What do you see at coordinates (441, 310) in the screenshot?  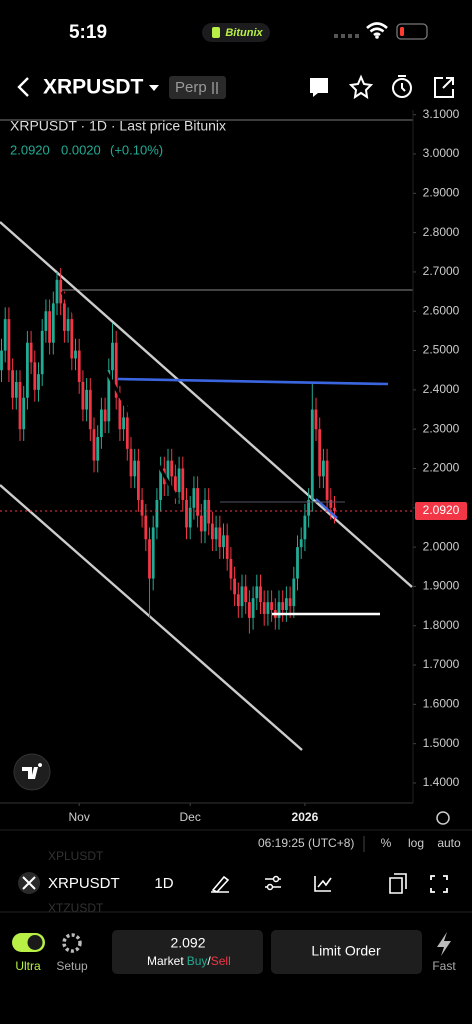 I see `y-tick-label: 2.6000` at bounding box center [441, 310].